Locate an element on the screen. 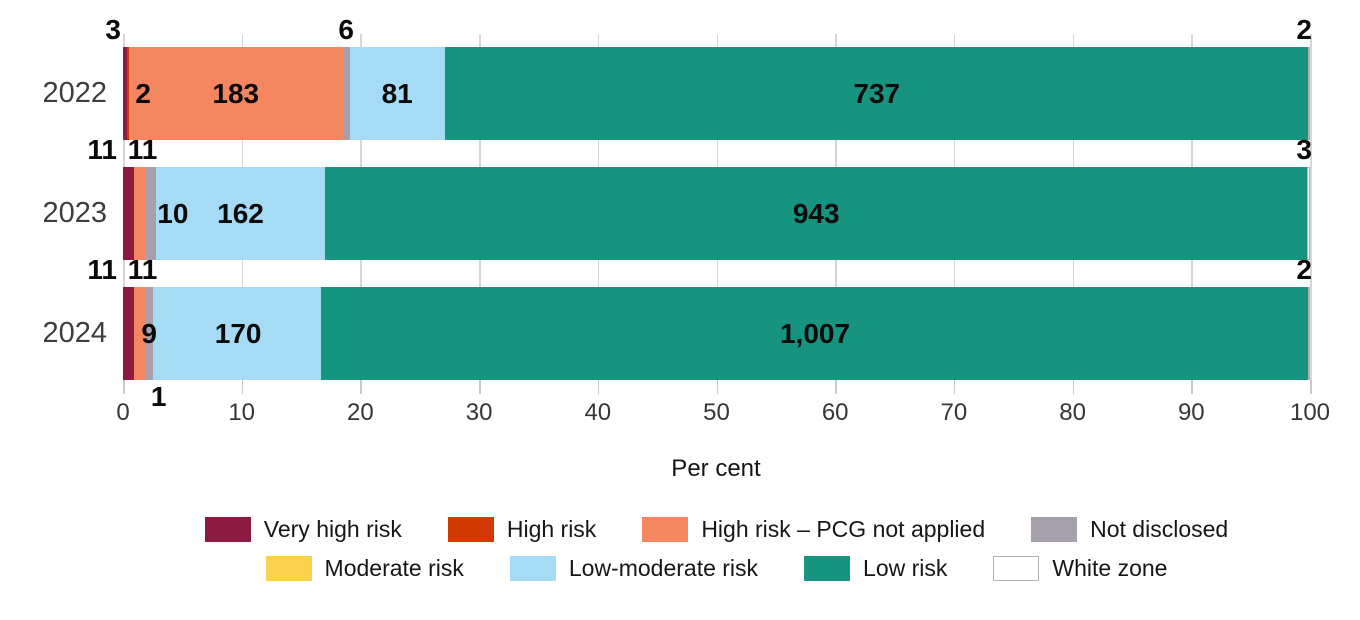 This screenshot has height=620, width=1360. legend-item-low-moderate-risk: Low-moderate risk is located at coordinates (634, 568).